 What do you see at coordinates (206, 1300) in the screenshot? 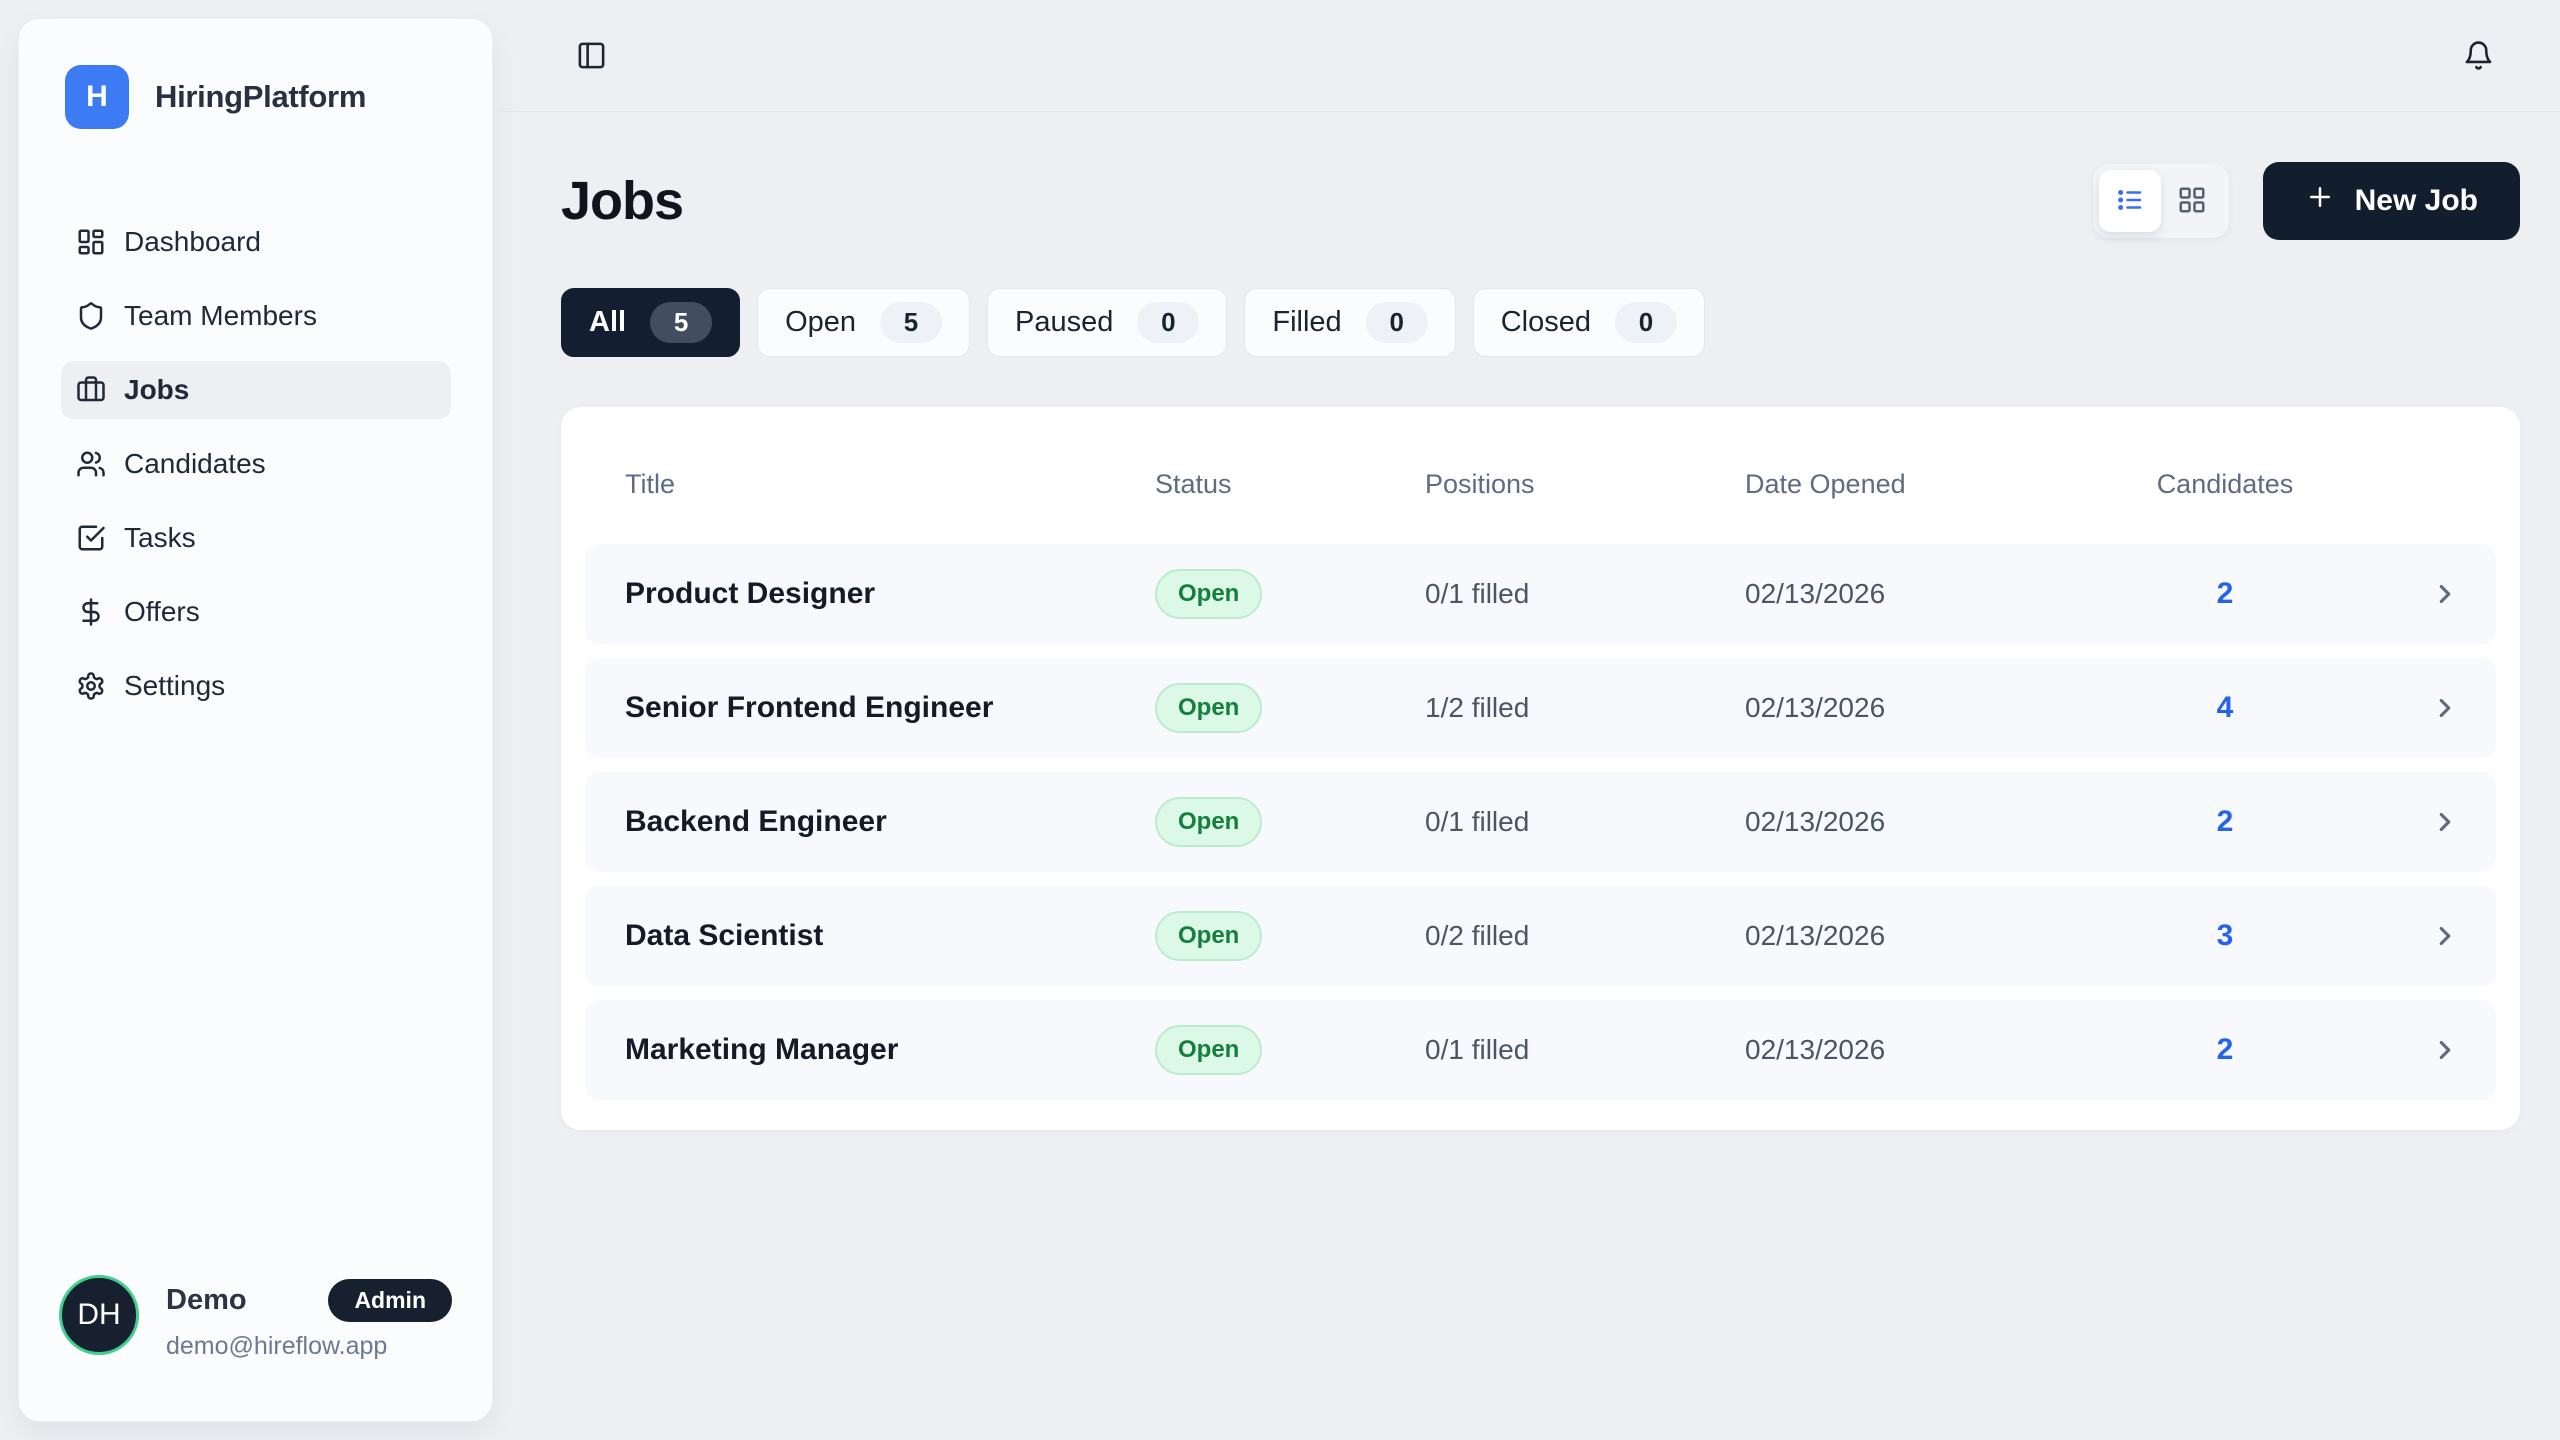
I see `user-name: Demo` at bounding box center [206, 1300].